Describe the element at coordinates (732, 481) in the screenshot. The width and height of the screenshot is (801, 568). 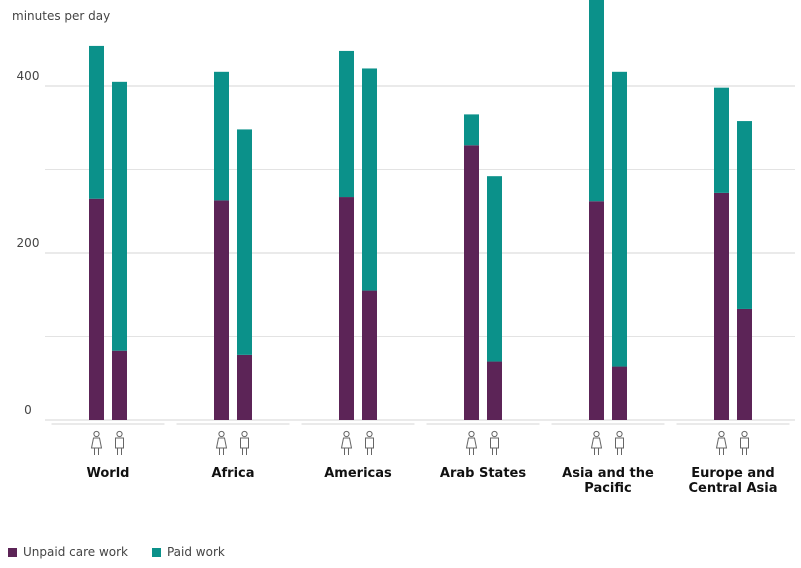
I see `x-category-label: Europe and Central Asia` at that location.